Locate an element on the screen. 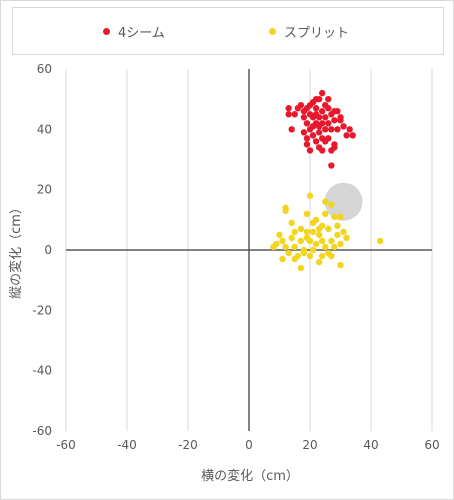 The width and height of the screenshot is (454, 500). x-tick-label: 40 is located at coordinates (370, 445).